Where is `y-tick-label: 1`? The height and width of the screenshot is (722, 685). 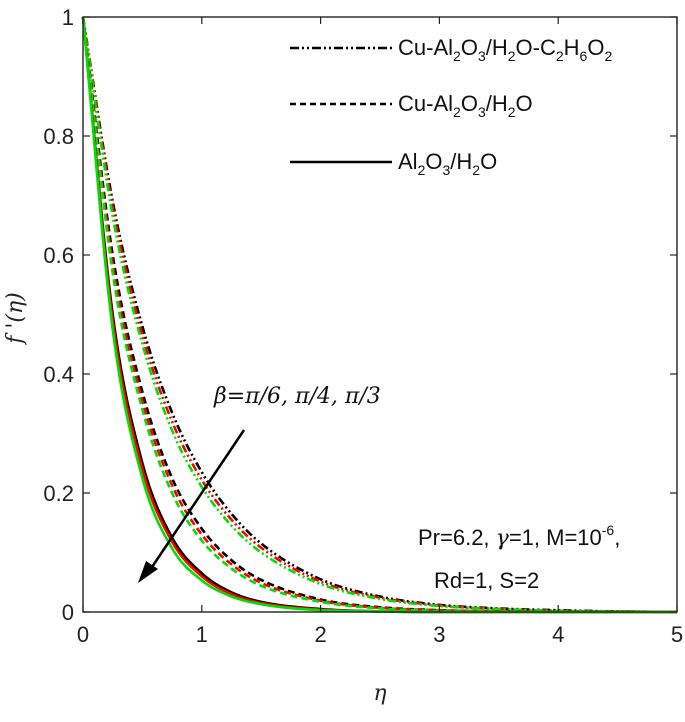 y-tick-label: 1 is located at coordinates (68, 17).